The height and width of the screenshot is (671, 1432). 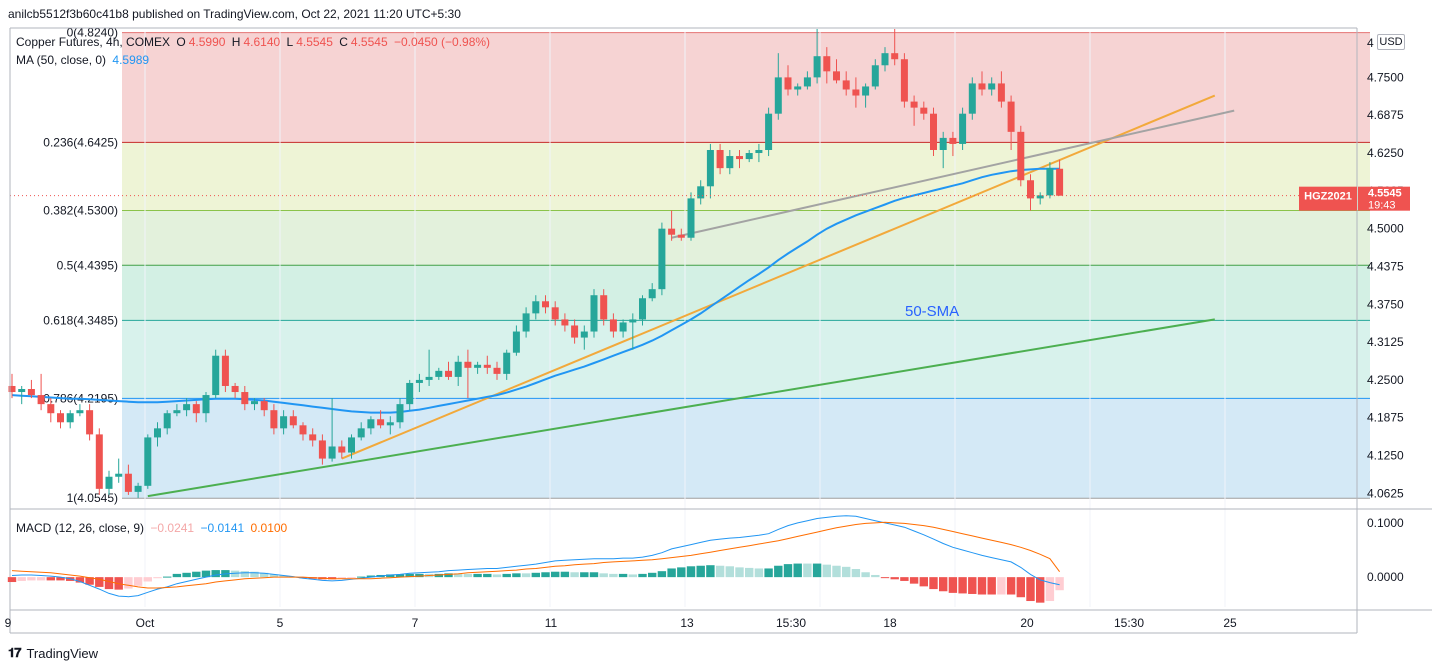 What do you see at coordinates (80, 142) in the screenshot?
I see `fib-level-label: 0.236(4.6425)` at bounding box center [80, 142].